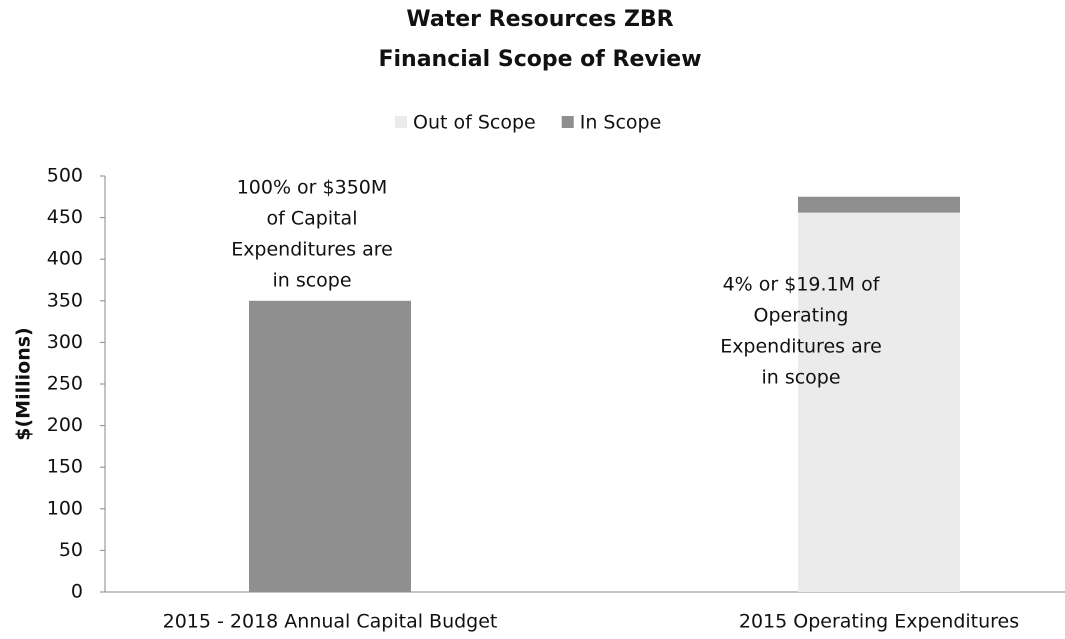 The image size is (1065, 639). What do you see at coordinates (65, 425) in the screenshot?
I see `y-tick-label: 200` at bounding box center [65, 425].